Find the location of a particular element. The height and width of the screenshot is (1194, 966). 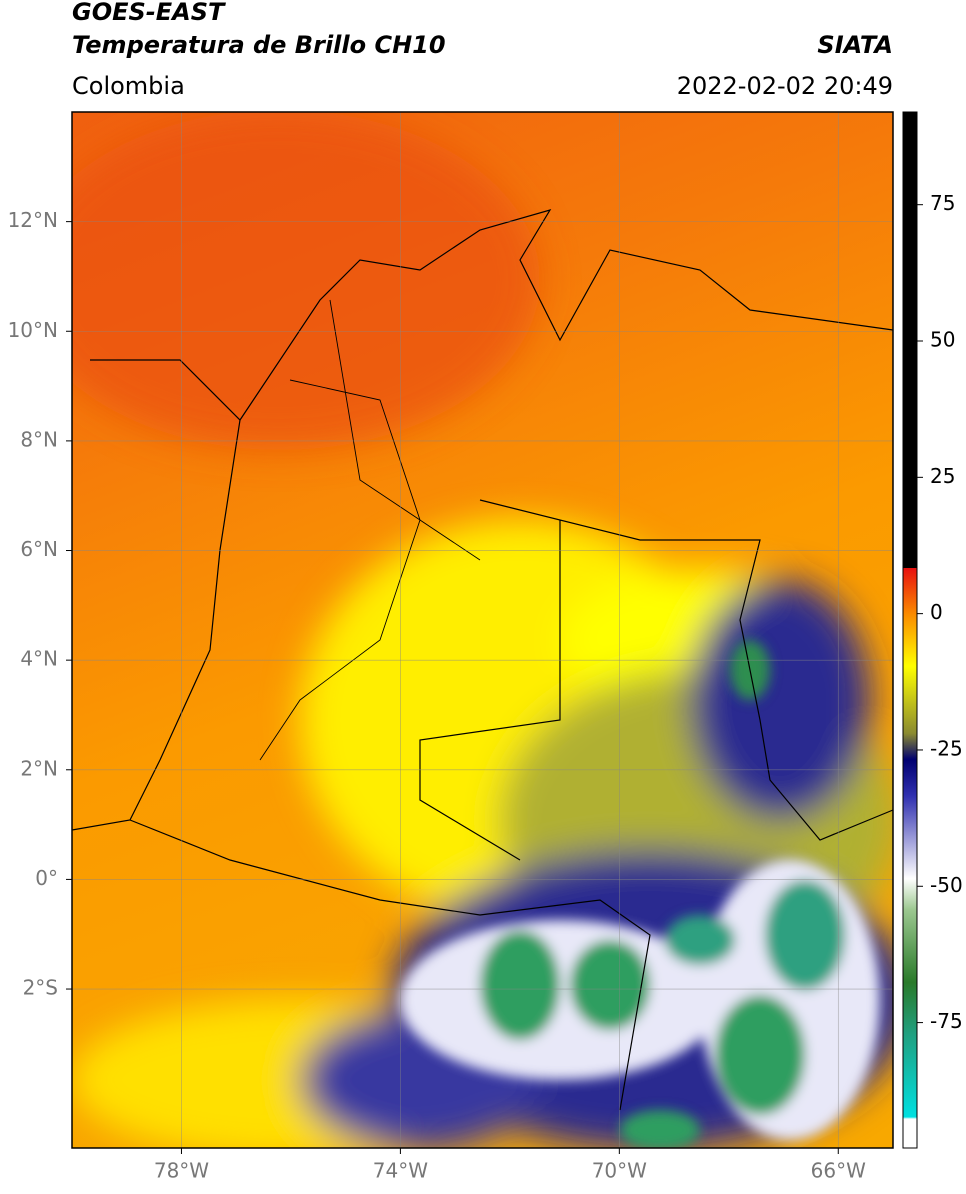

subtitle: Temperatura de Brillo CH10 is located at coordinates (259, 45).